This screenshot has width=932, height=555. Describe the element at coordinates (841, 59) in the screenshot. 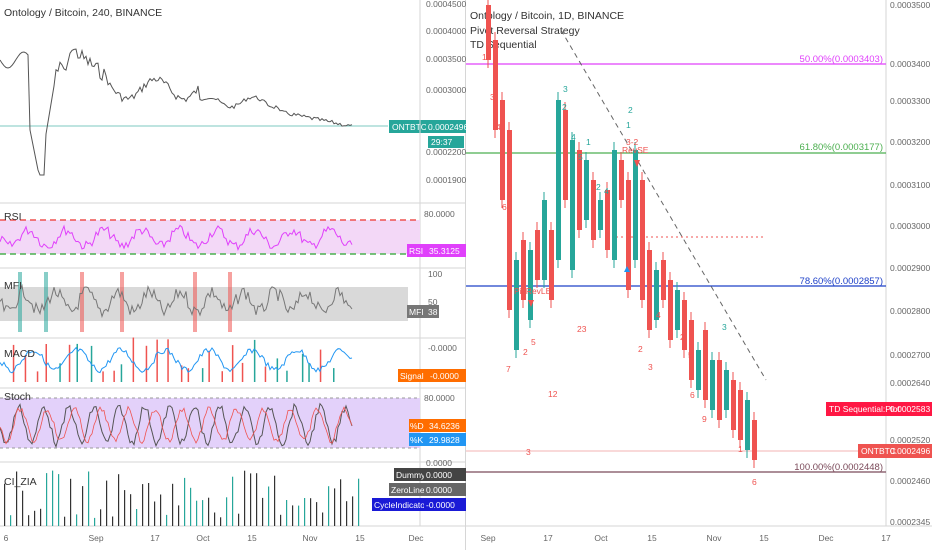

I see `fib-50-label: 50.00%(0.0003403)` at that location.